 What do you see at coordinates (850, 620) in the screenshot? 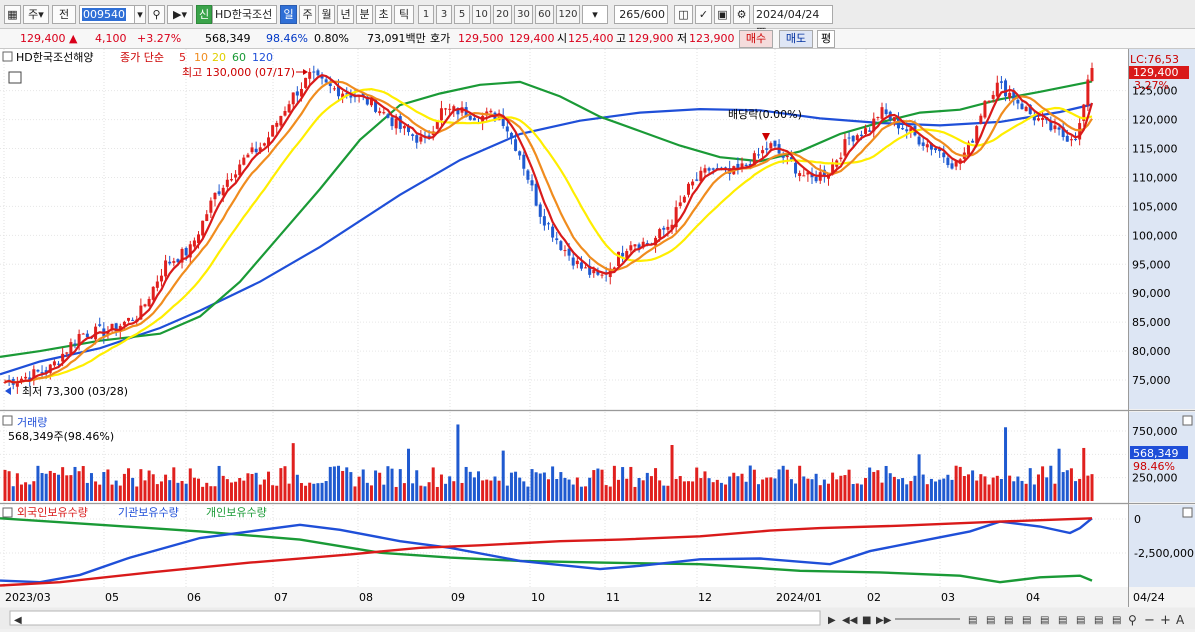
I see `step-back-icon: ◀◀` at bounding box center [850, 620].